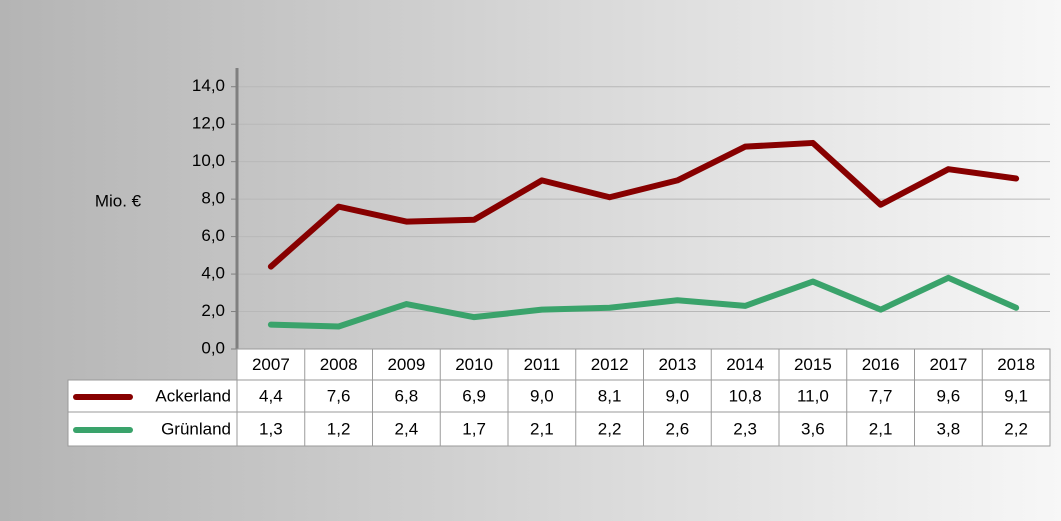  I want to click on x-tick-label: 2008, so click(339, 364).